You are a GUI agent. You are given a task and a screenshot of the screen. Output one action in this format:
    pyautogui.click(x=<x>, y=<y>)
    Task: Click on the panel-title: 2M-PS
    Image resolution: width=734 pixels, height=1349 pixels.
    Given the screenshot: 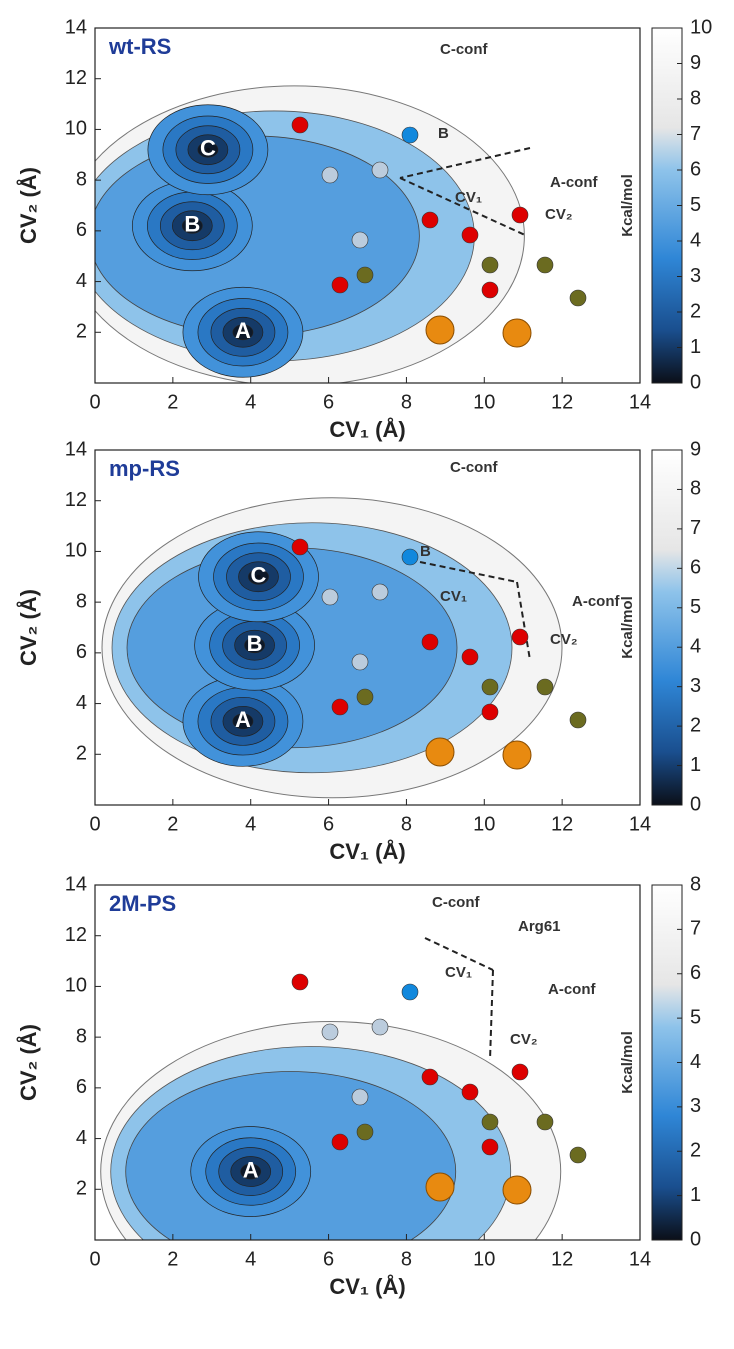 What is the action you would take?
    pyautogui.click(x=142, y=903)
    